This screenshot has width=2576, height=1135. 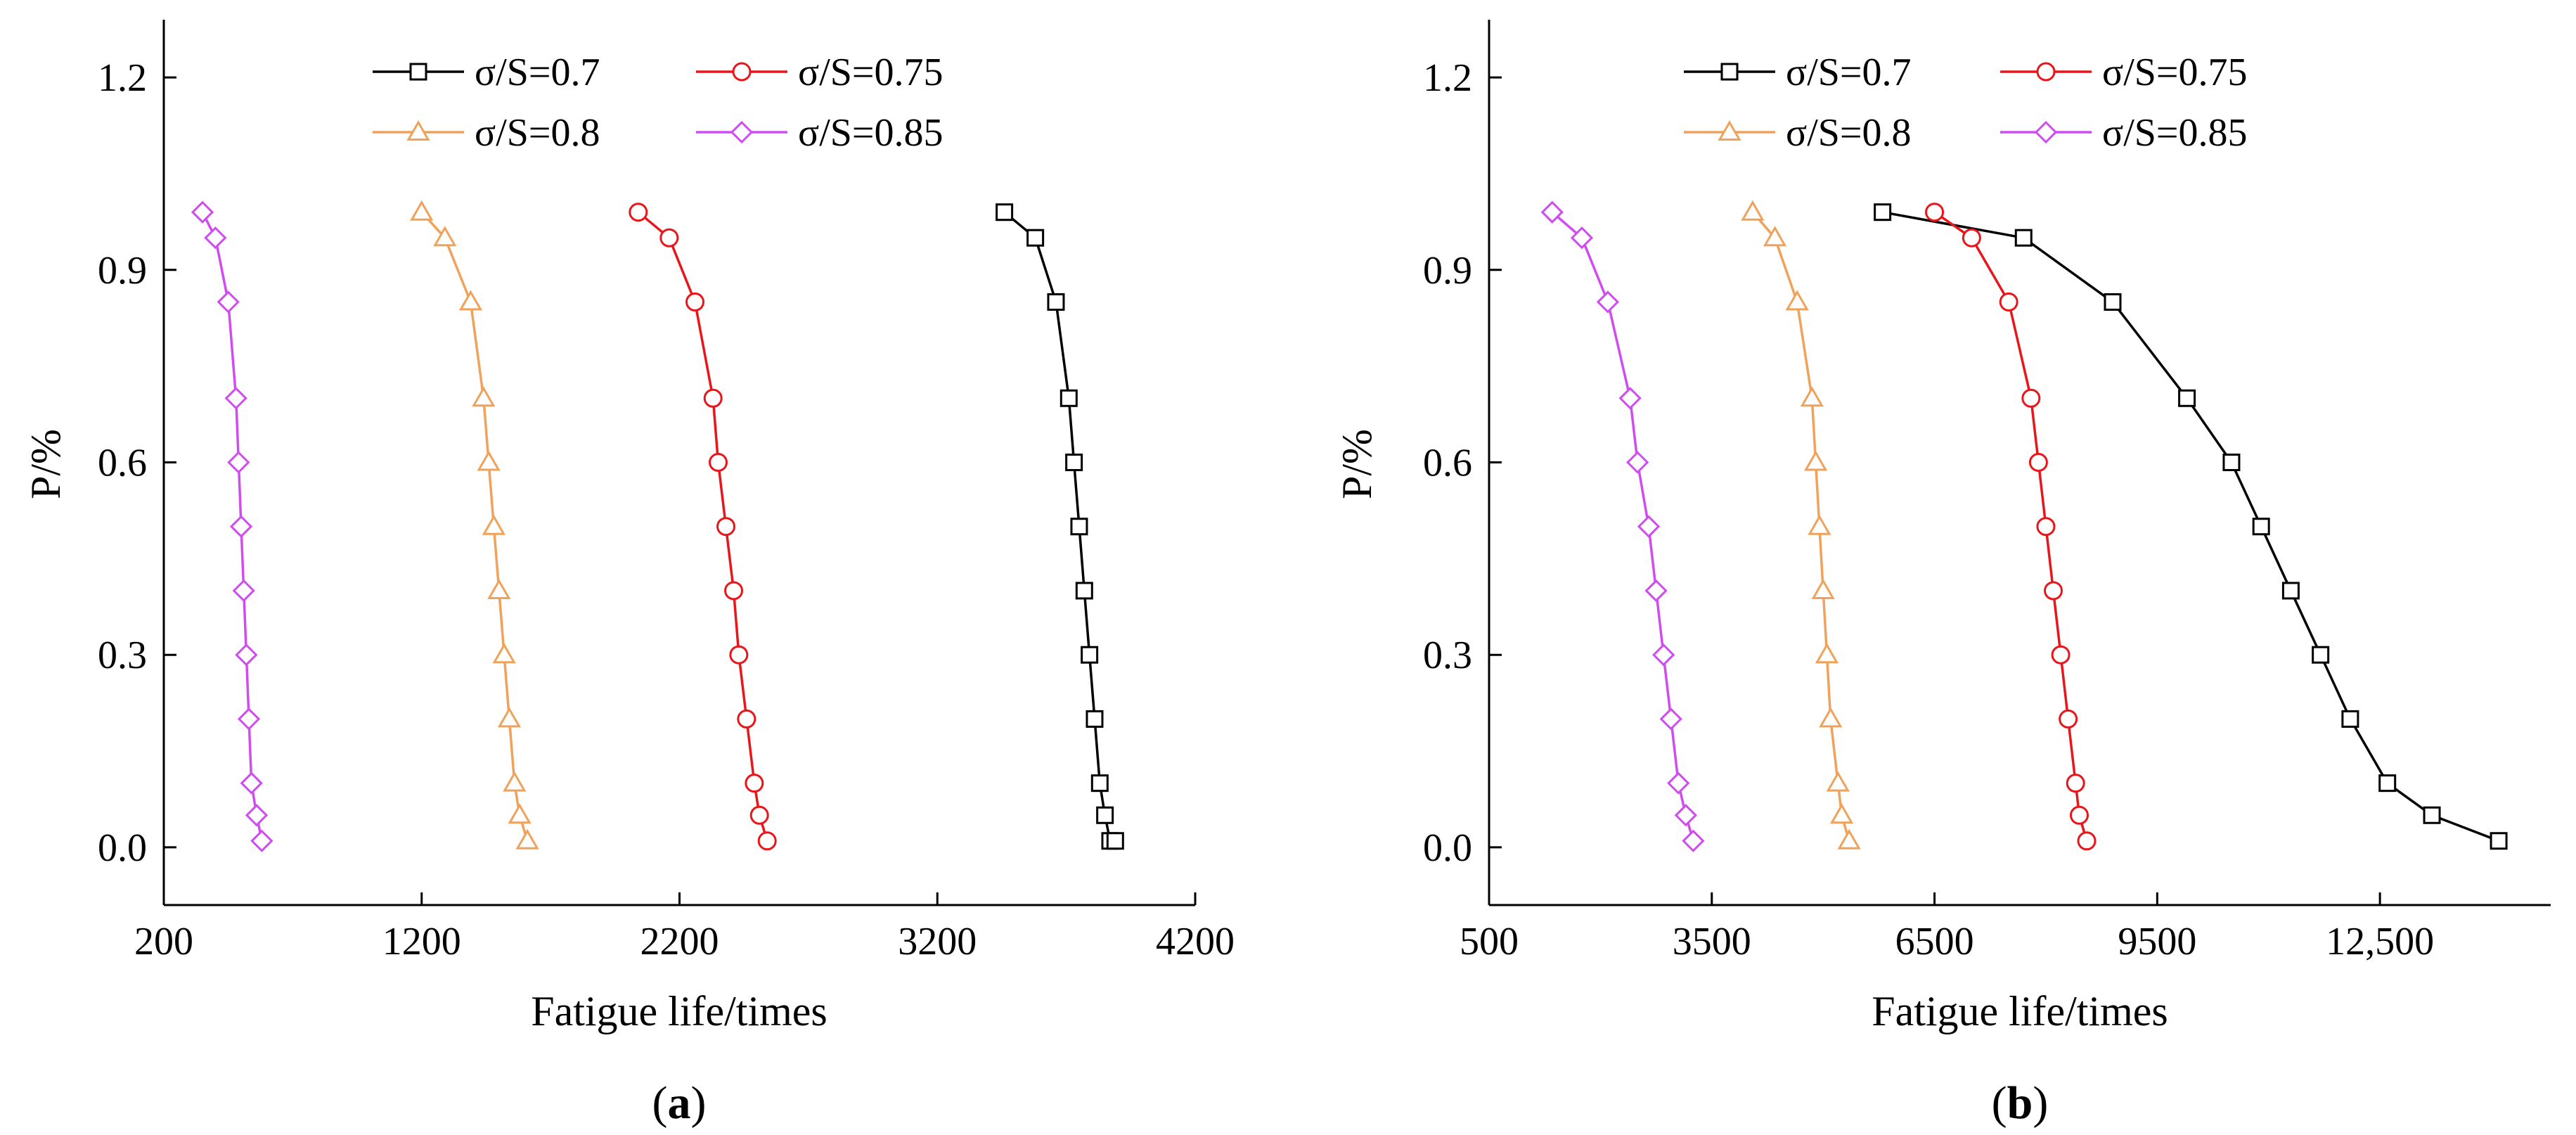 I want to click on panel-label: (b), so click(x=2020, y=1103).